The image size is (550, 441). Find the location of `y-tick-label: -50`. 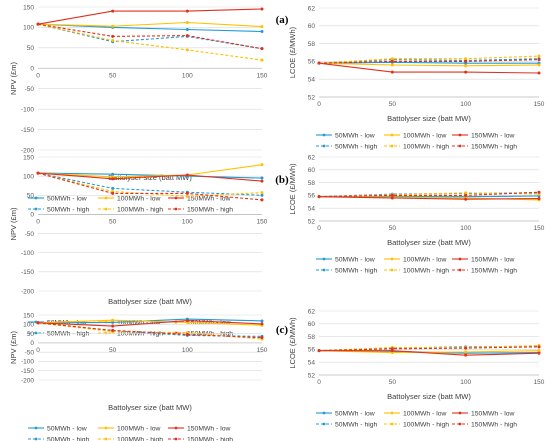

y-tick-label: -50 is located at coordinates (30, 352).